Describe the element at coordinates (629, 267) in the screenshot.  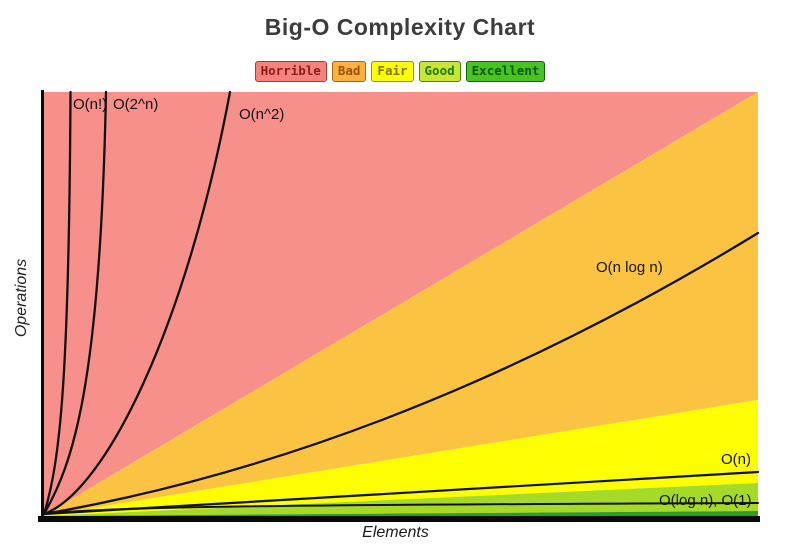
I see `curve-label-n-log-n: O(n log n)` at that location.